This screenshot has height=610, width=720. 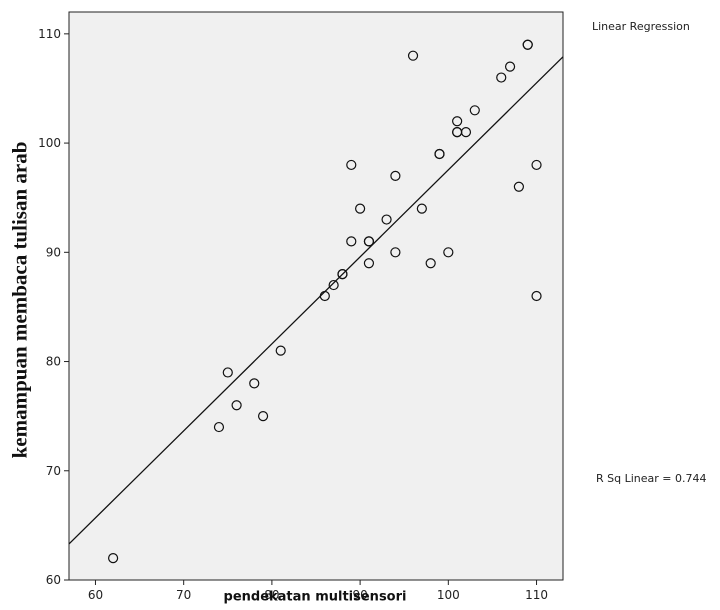 What do you see at coordinates (315, 597) in the screenshot?
I see `x-axis-title: pendekatan multisensori` at bounding box center [315, 597].